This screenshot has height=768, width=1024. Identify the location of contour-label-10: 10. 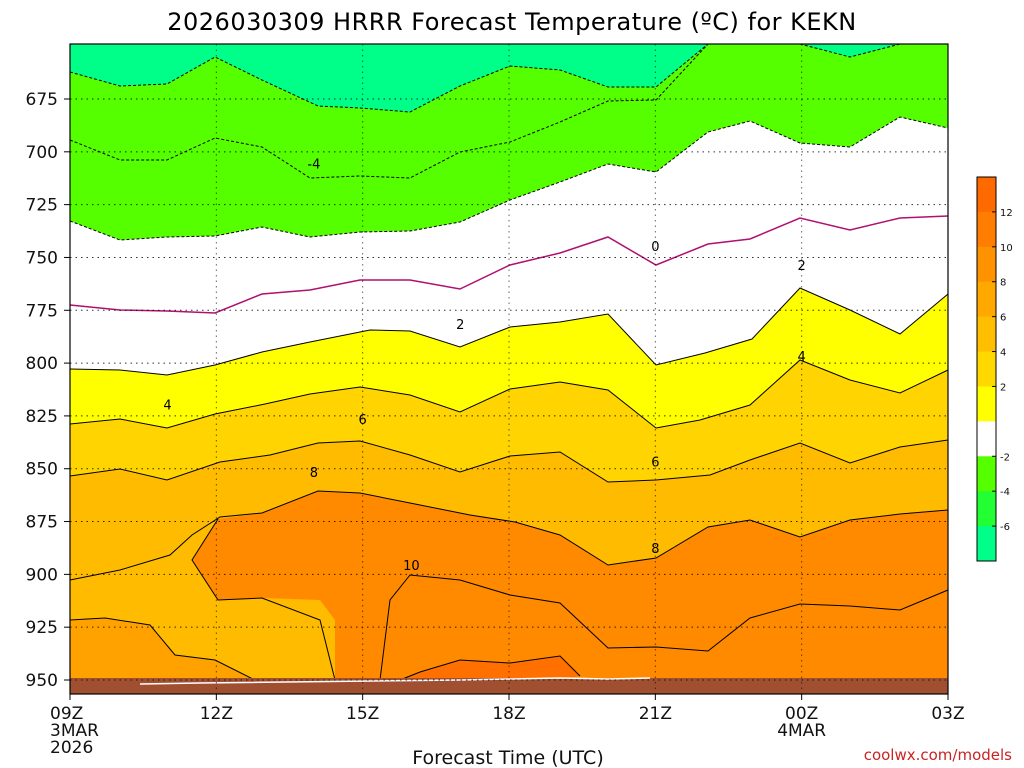
(411, 566).